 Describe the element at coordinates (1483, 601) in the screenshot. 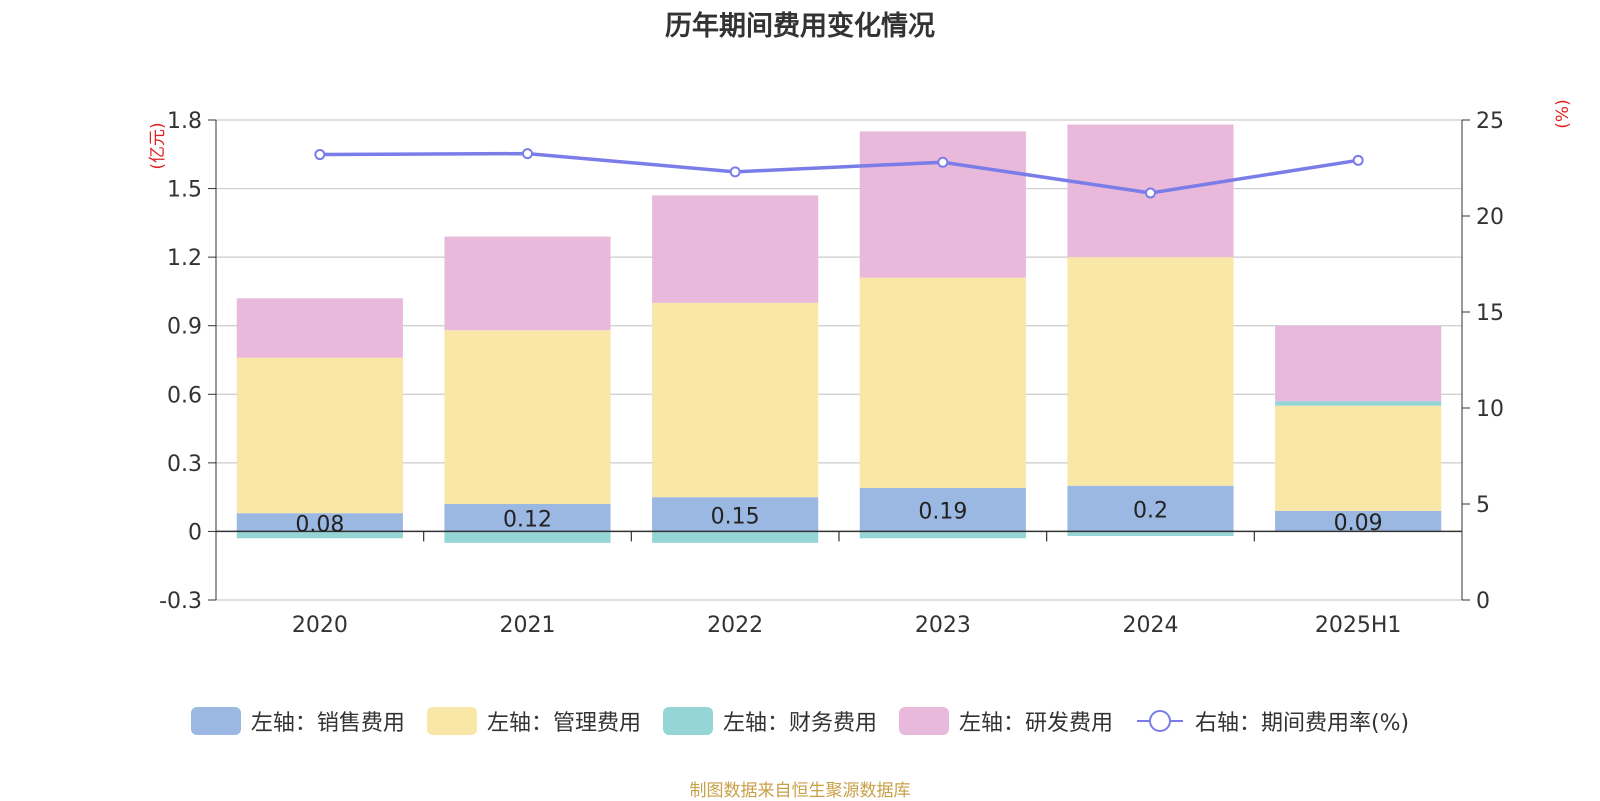

I see `right-tick-label: 0` at that location.